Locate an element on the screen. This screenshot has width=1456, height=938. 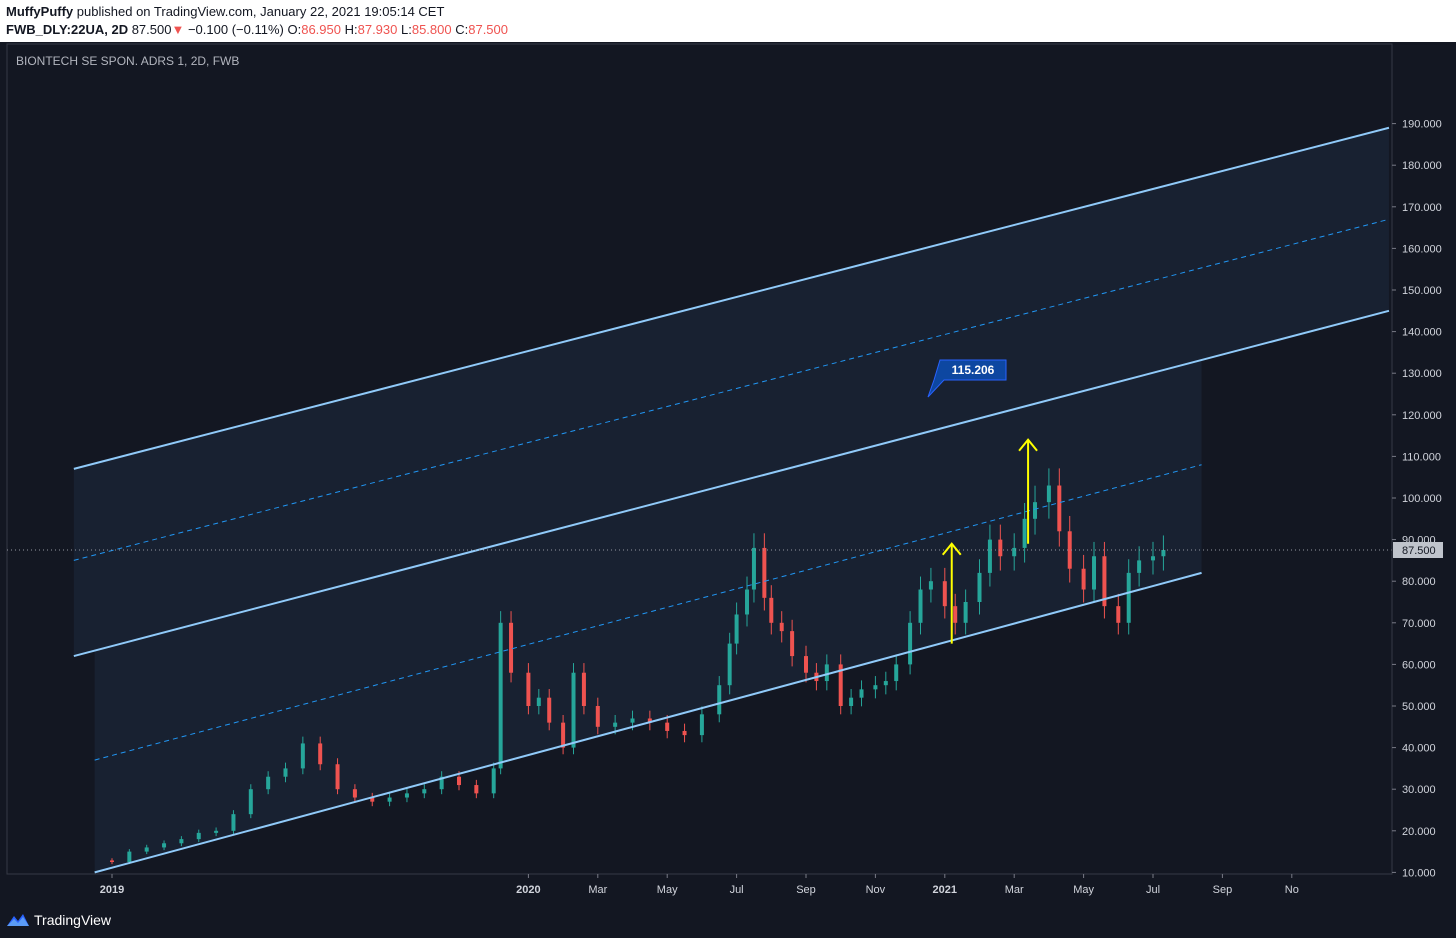
footer: TradingView is located at coordinates (728, 920).